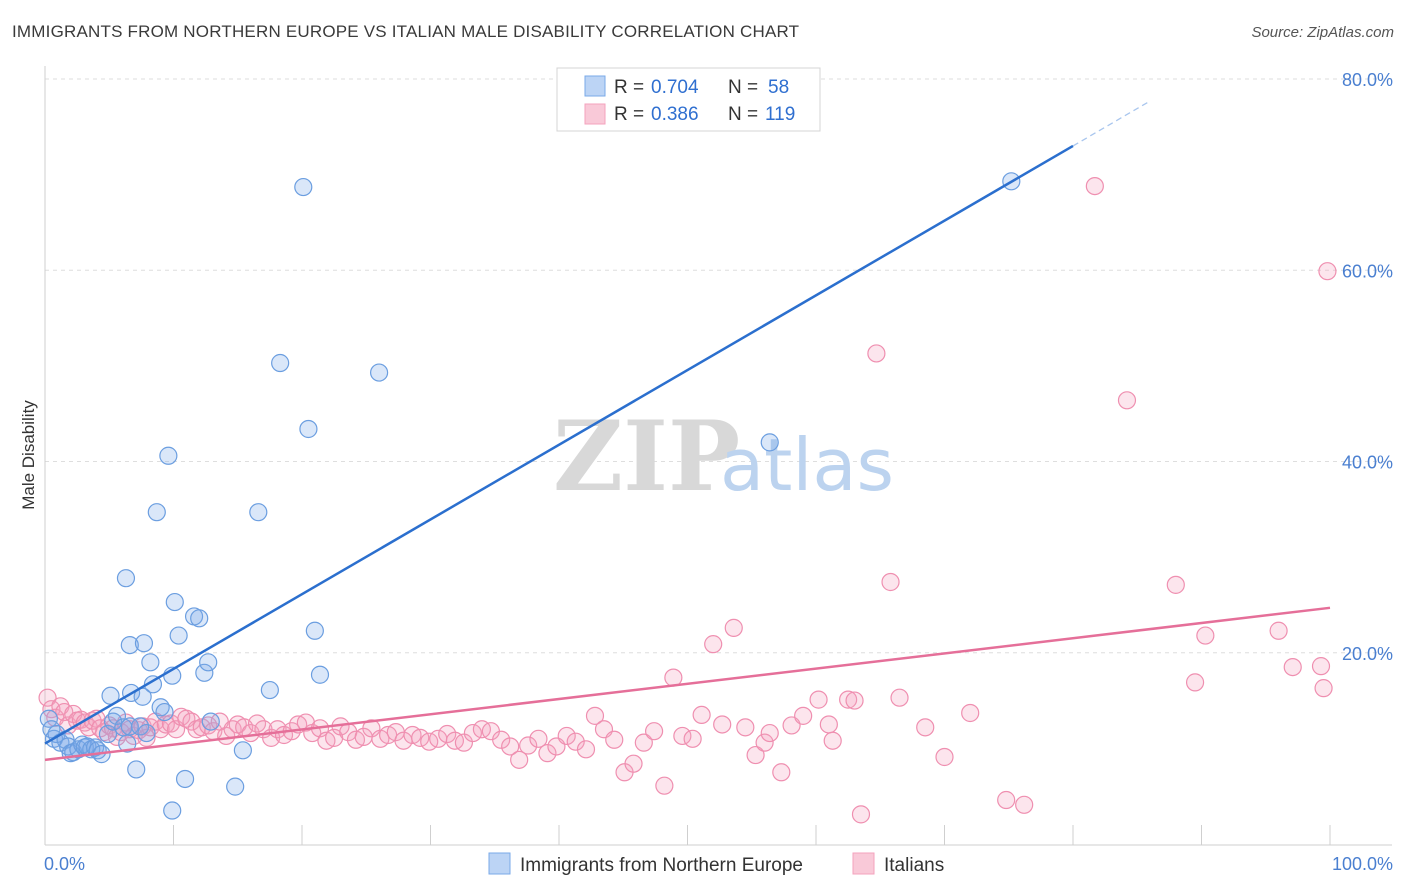  Describe the element at coordinates (595, 86) in the screenshot. I see `legend-swatch-immigrants` at that location.